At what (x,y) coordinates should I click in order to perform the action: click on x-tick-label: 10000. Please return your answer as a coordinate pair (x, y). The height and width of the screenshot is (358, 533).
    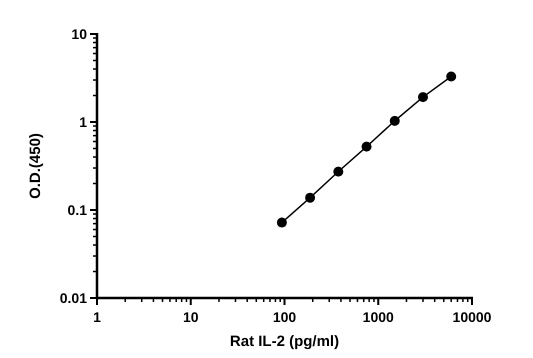
    Looking at the image, I should click on (472, 317).